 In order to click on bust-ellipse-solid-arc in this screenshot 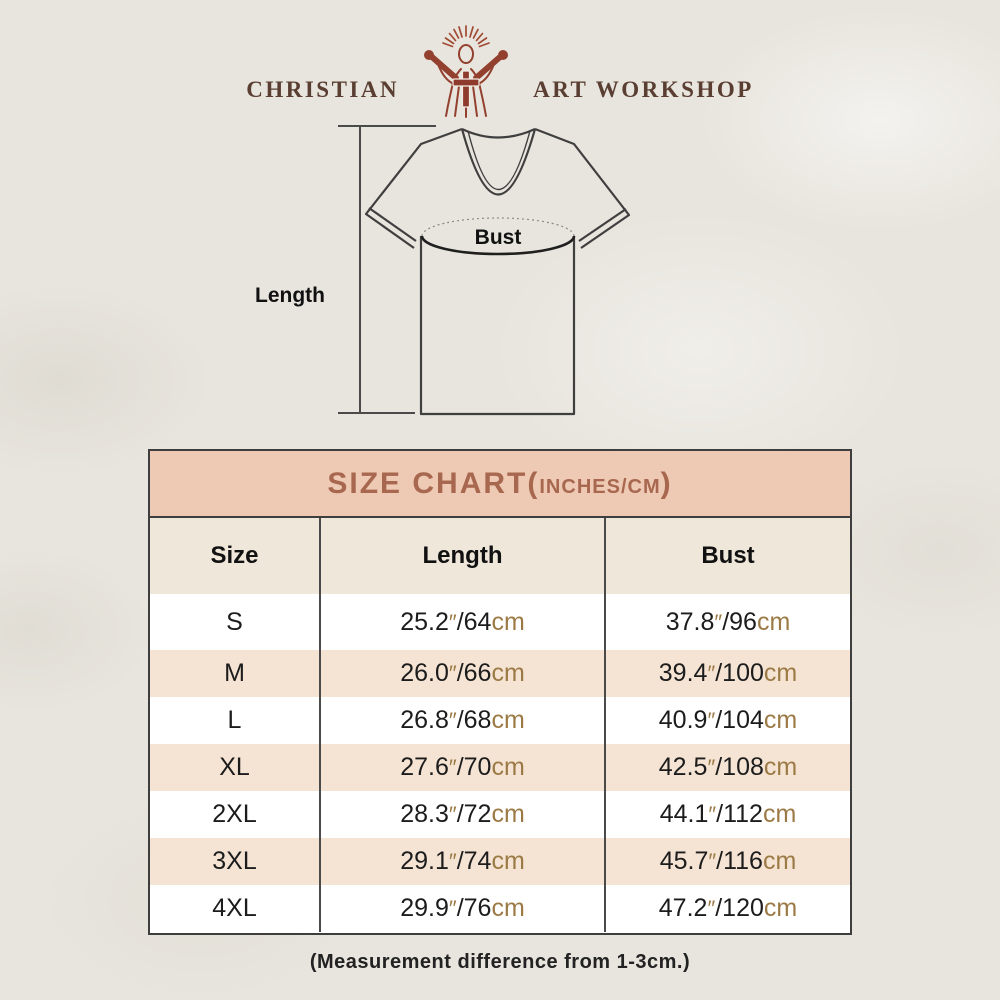, I will do `click(498, 245)`.